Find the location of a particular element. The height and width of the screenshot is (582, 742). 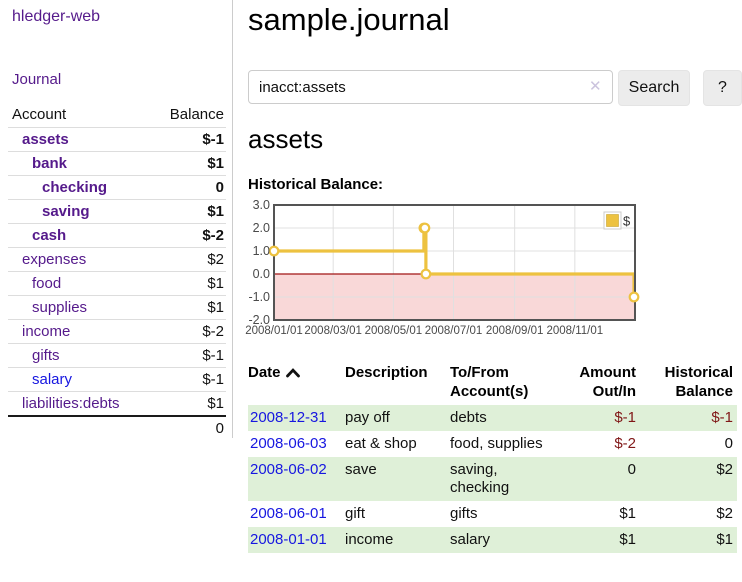

account-row: assets $-1 is located at coordinates (117, 139).